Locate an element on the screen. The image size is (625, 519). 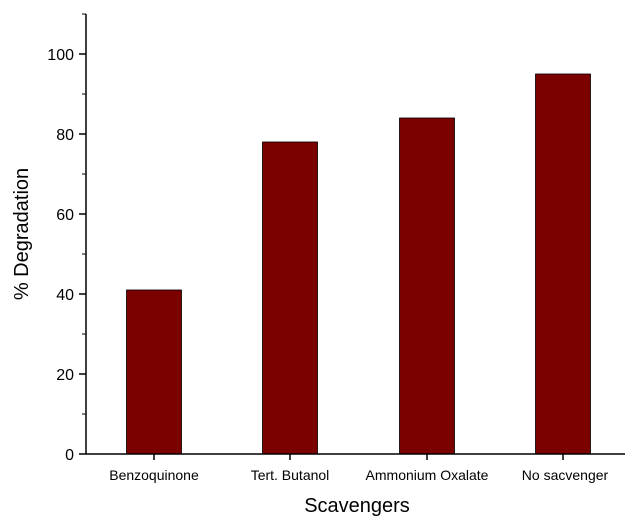
y-tick-label: 0 is located at coordinates (69, 455).